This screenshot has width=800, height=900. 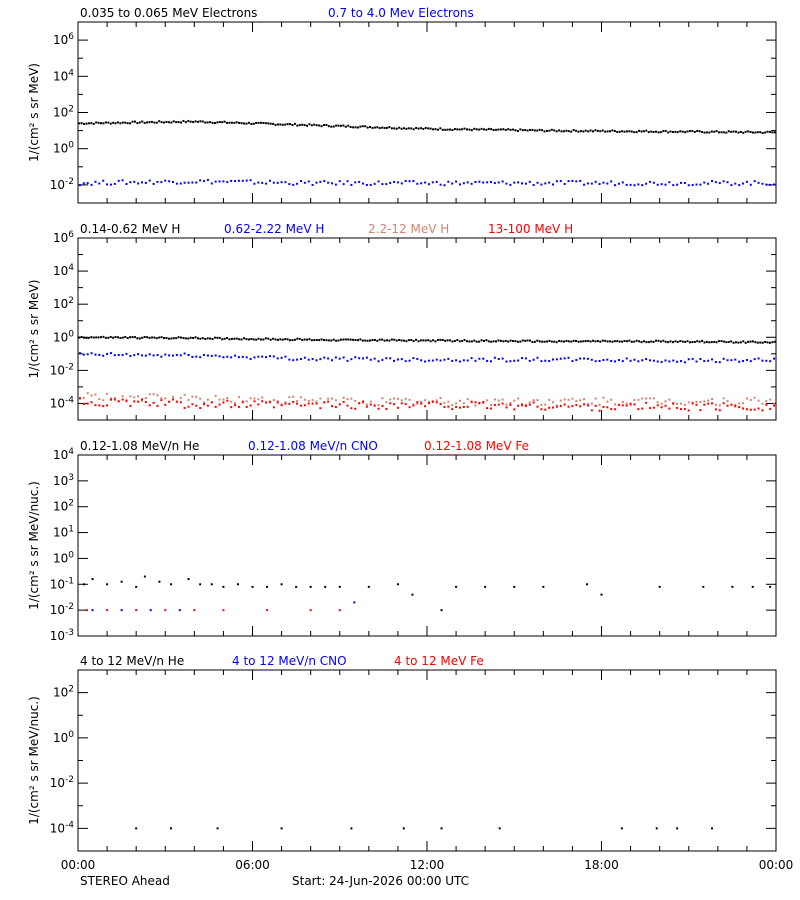 What do you see at coordinates (63, 237) in the screenshot?
I see `y-tick-label: 106` at bounding box center [63, 237].